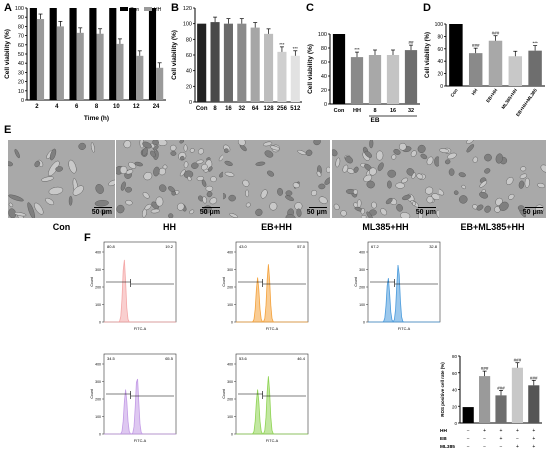 This screenshot has height=461, width=550. What do you see at coordinates (98, 288) in the screenshot?
I see `y-tick-label: 200` at bounding box center [98, 288].